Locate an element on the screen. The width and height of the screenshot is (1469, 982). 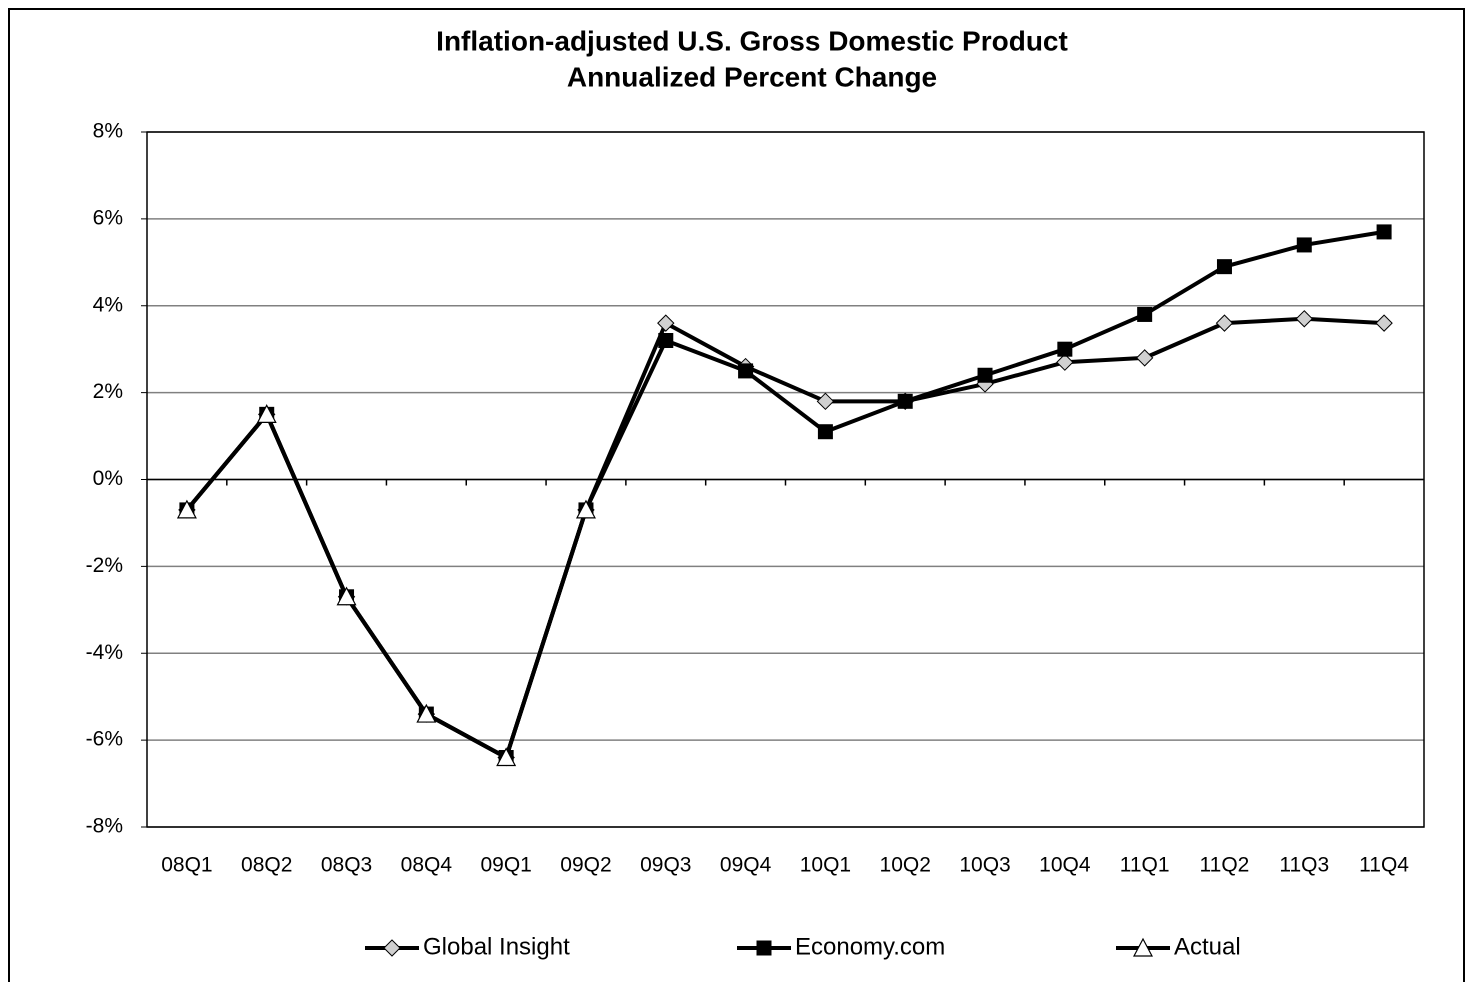
series is located at coordinates (386, 585).